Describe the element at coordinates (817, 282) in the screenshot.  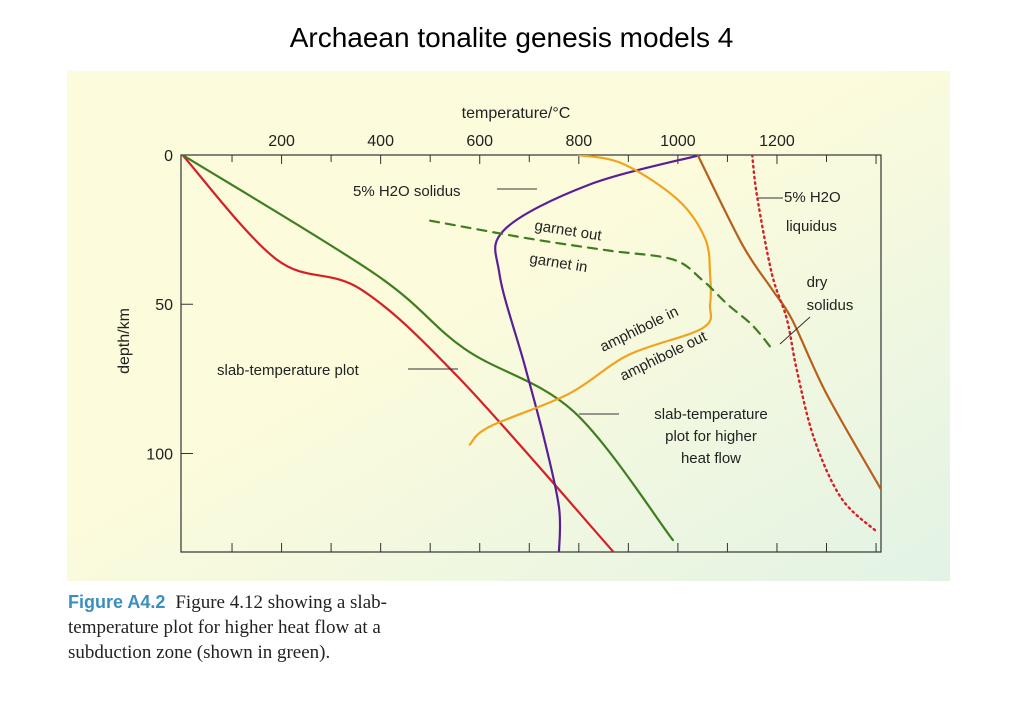
I see `label-dry-solidus-1: dry` at that location.